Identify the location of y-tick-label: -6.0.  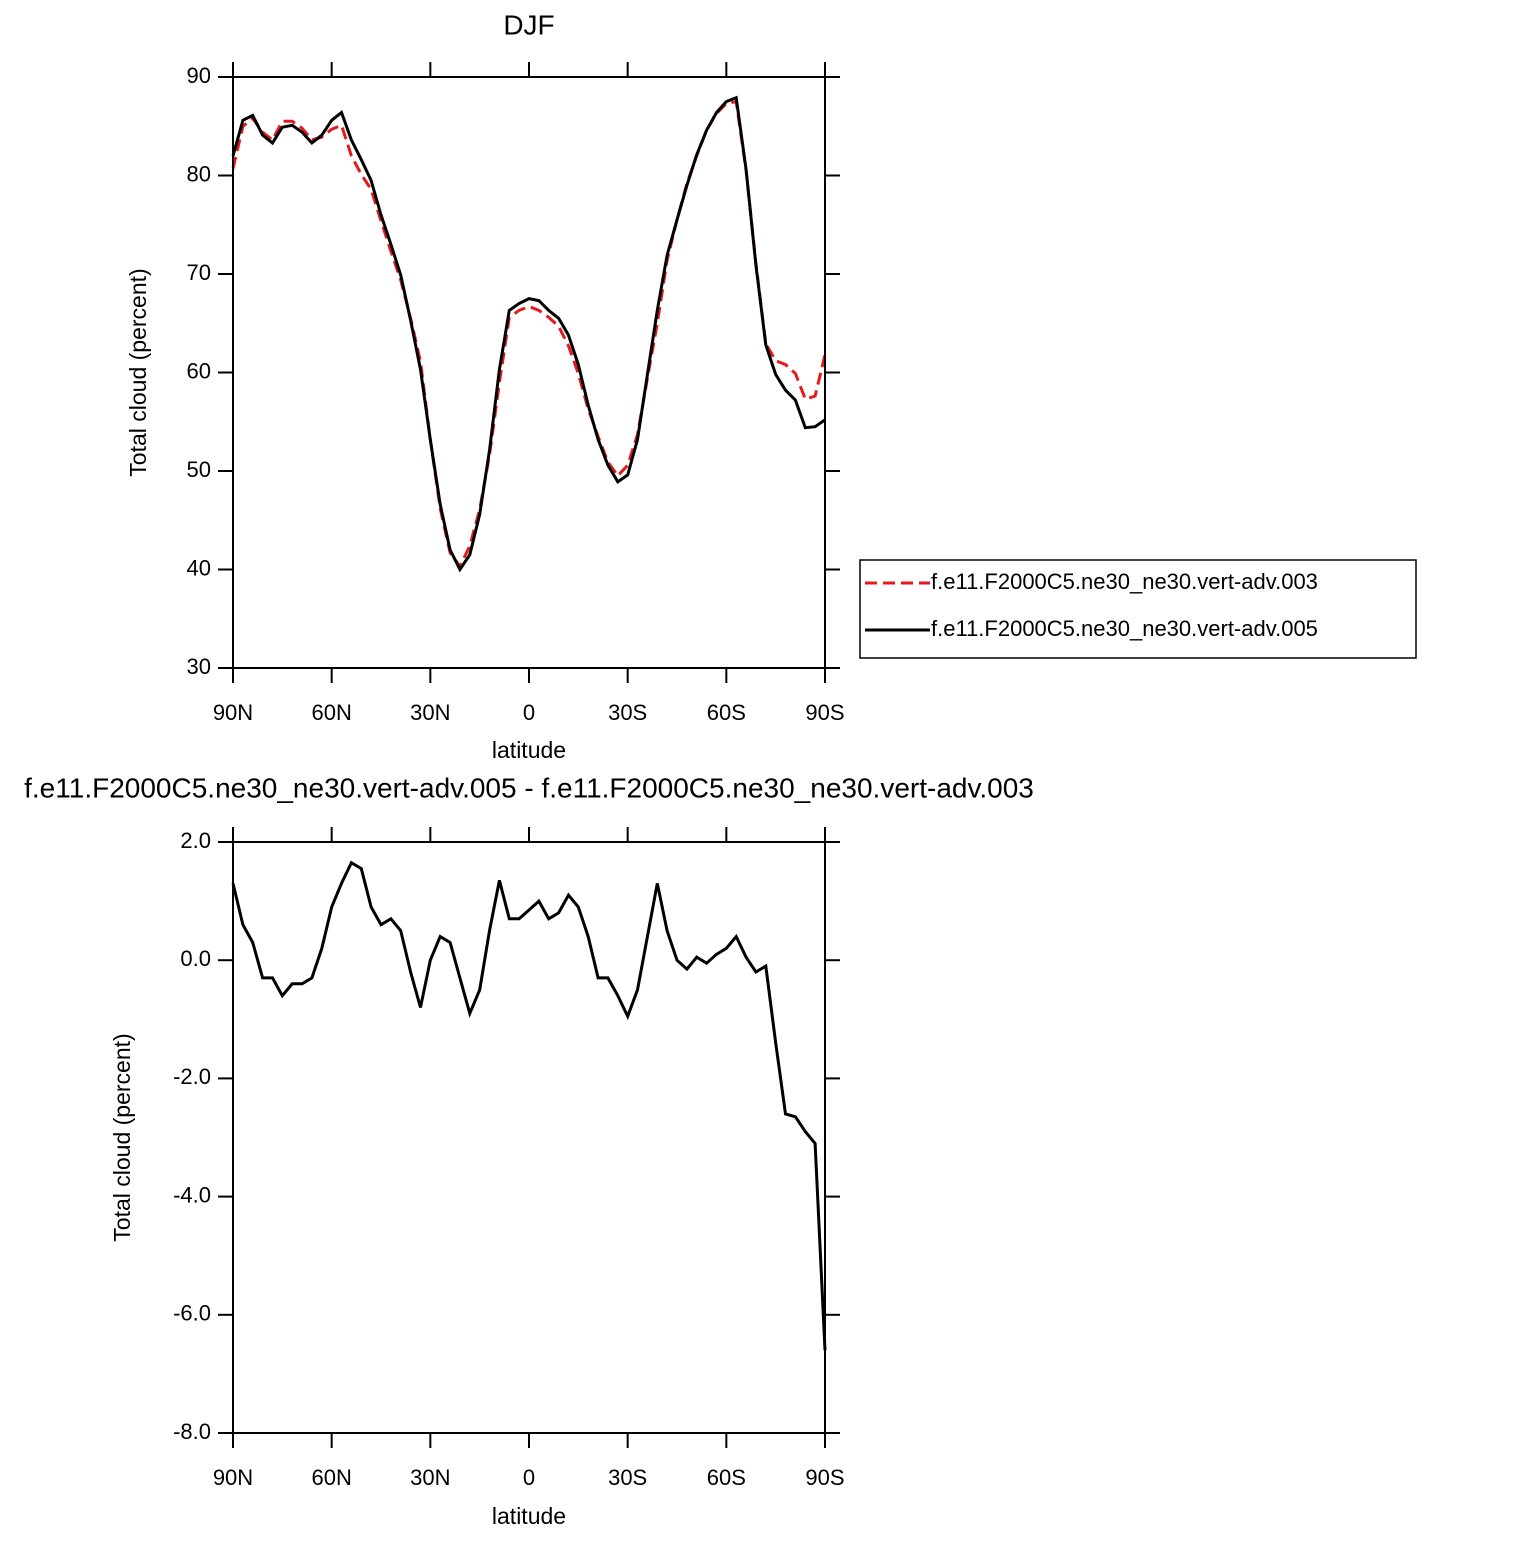
(192, 1313).